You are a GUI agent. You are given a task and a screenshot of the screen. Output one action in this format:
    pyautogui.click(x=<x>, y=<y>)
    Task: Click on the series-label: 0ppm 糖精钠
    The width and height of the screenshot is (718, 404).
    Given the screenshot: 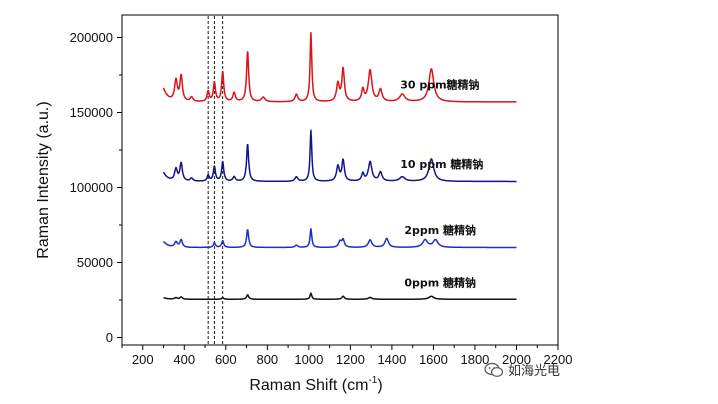 What is the action you would take?
    pyautogui.click(x=440, y=283)
    